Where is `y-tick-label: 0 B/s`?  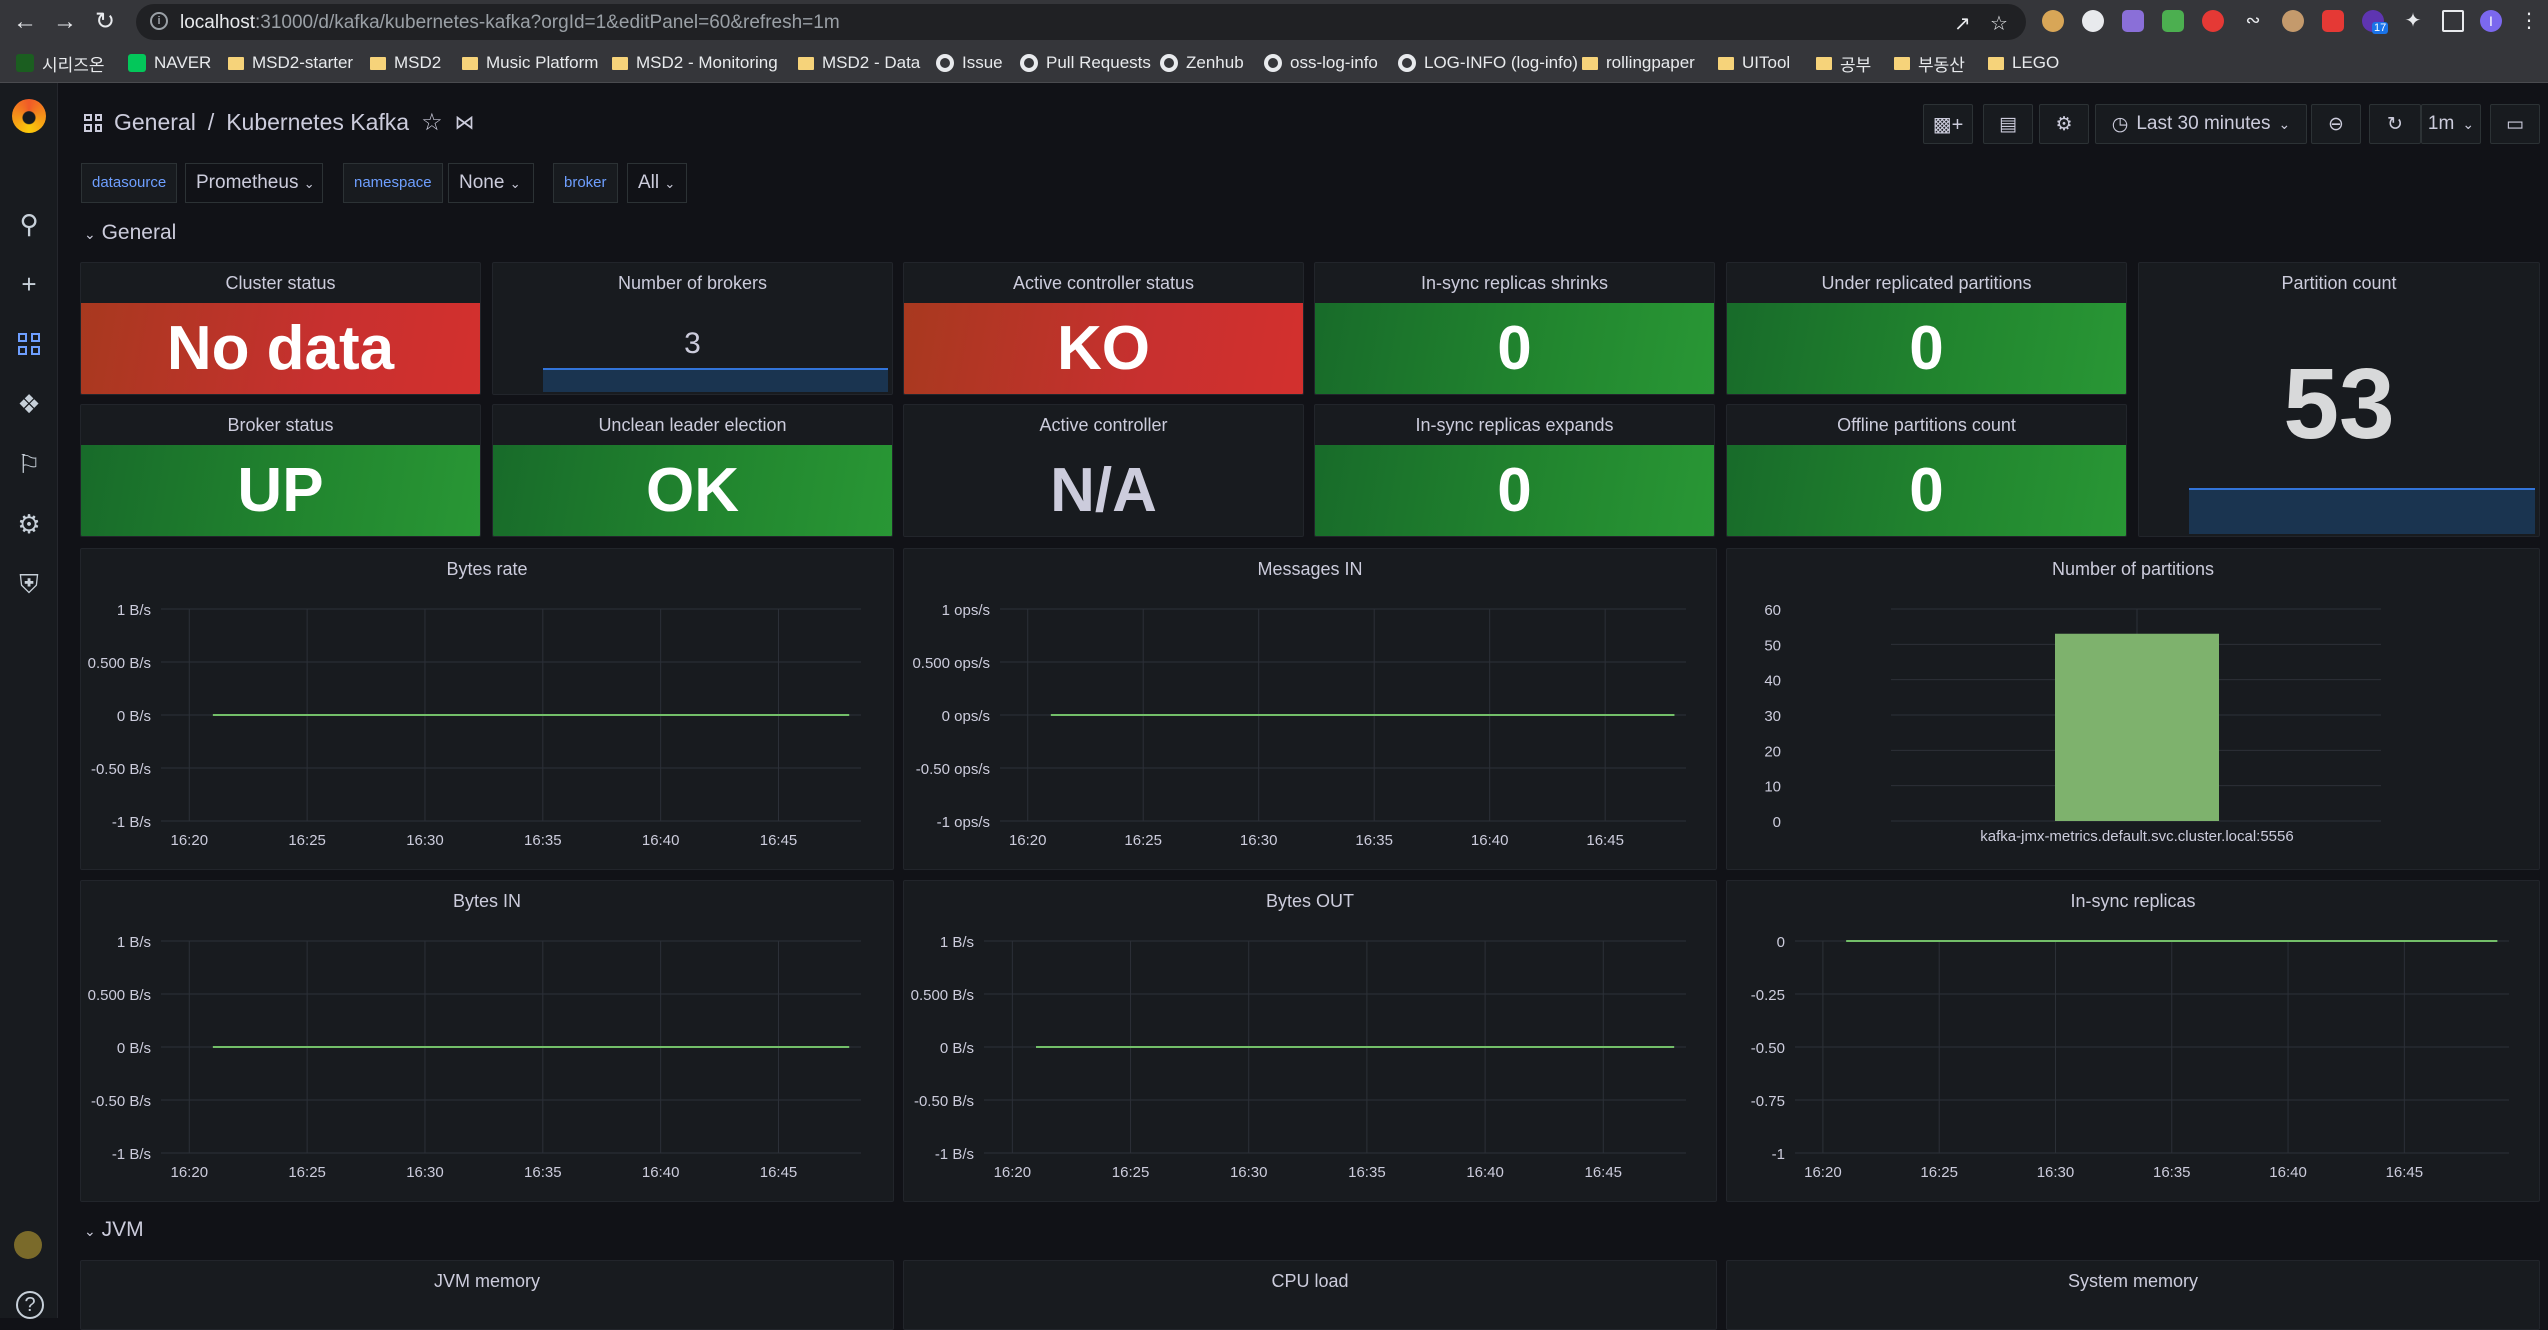
y-tick-label: 0 B/s is located at coordinates (134, 1048).